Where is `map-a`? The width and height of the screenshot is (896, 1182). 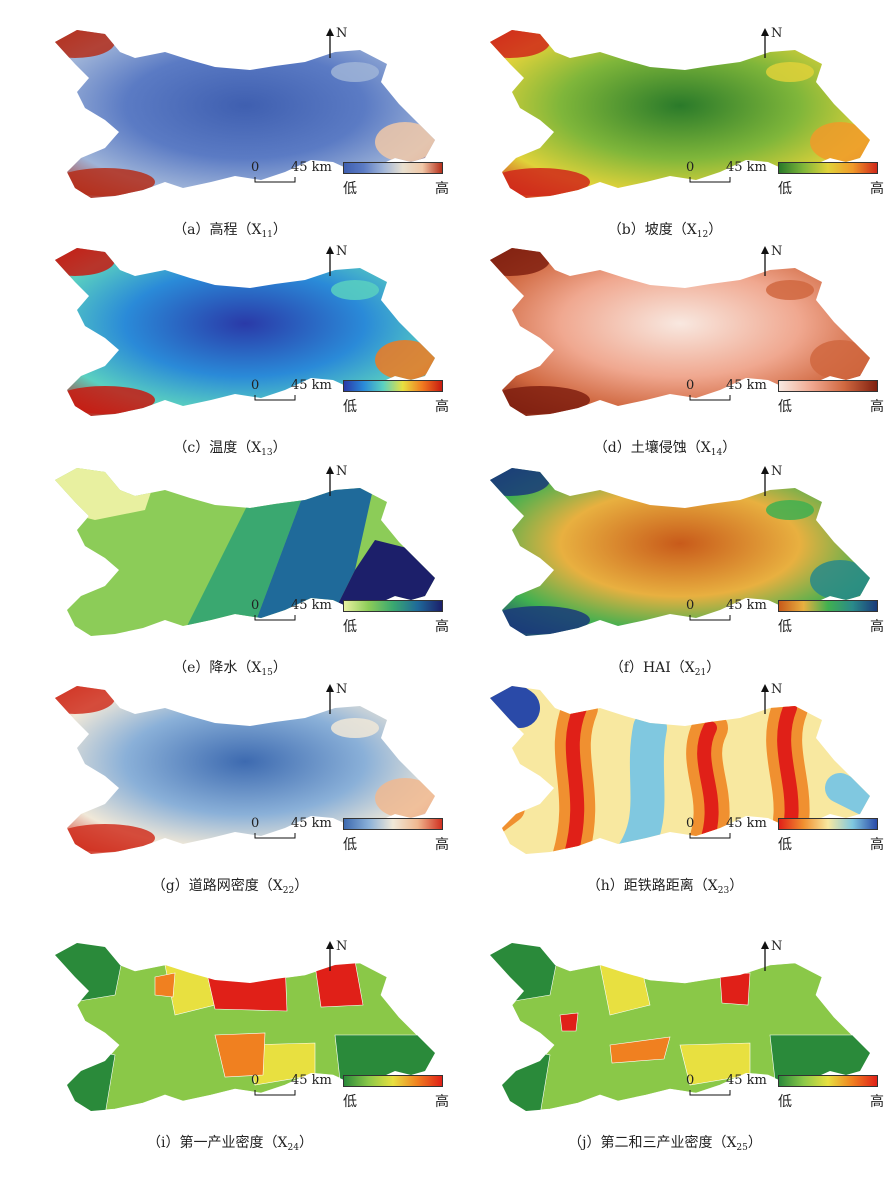
map-a is located at coordinates (245, 114).